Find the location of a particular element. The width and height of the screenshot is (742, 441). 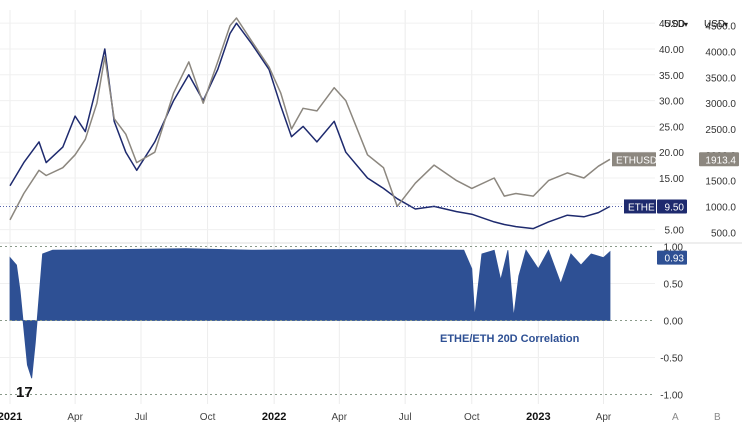

right-axis-tick-label: 4000.0 is located at coordinates (720, 53).